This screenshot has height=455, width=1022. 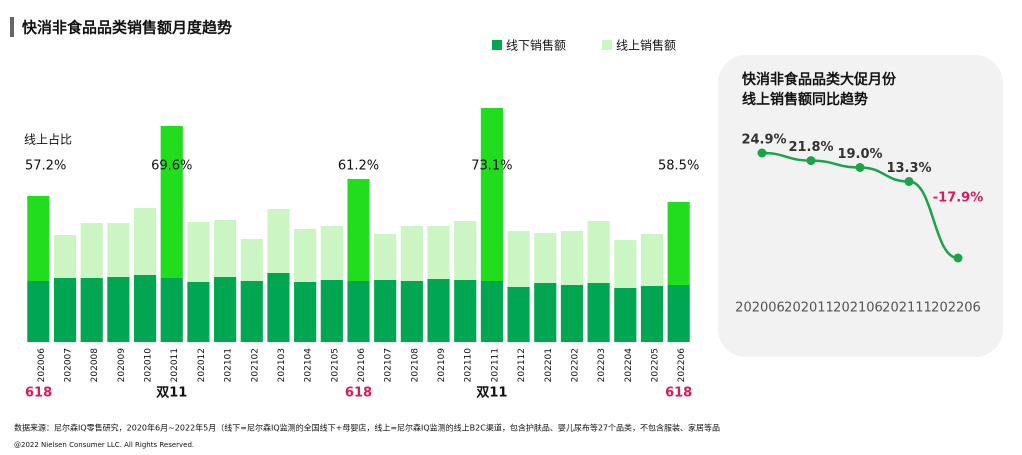 What do you see at coordinates (908, 168) in the screenshot?
I see `value-label: 13.3%` at bounding box center [908, 168].